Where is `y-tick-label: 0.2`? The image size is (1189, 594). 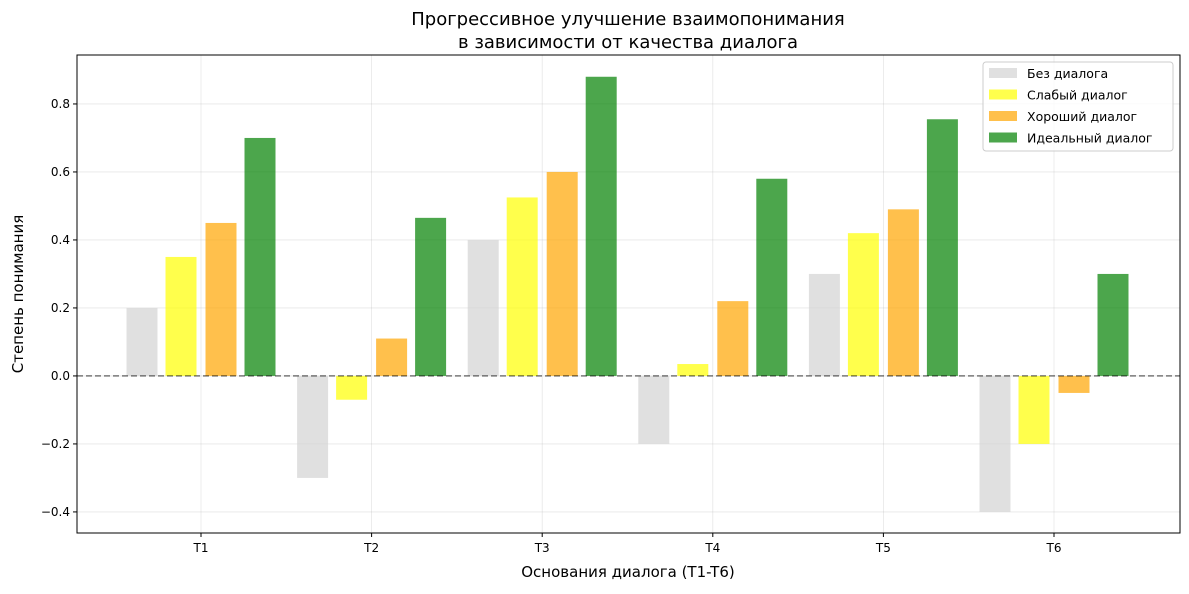
y-tick-label: 0.2 is located at coordinates (60, 308).